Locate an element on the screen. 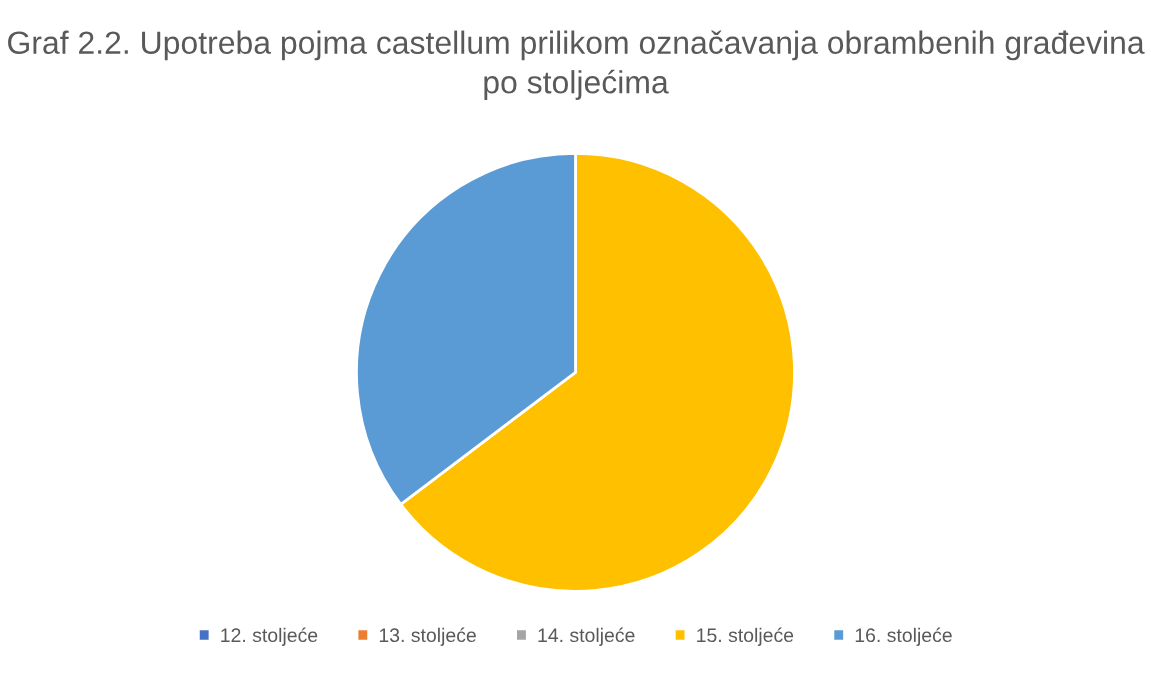 The height and width of the screenshot is (677, 1151). legend-label: 13. stoljeće is located at coordinates (427, 636).